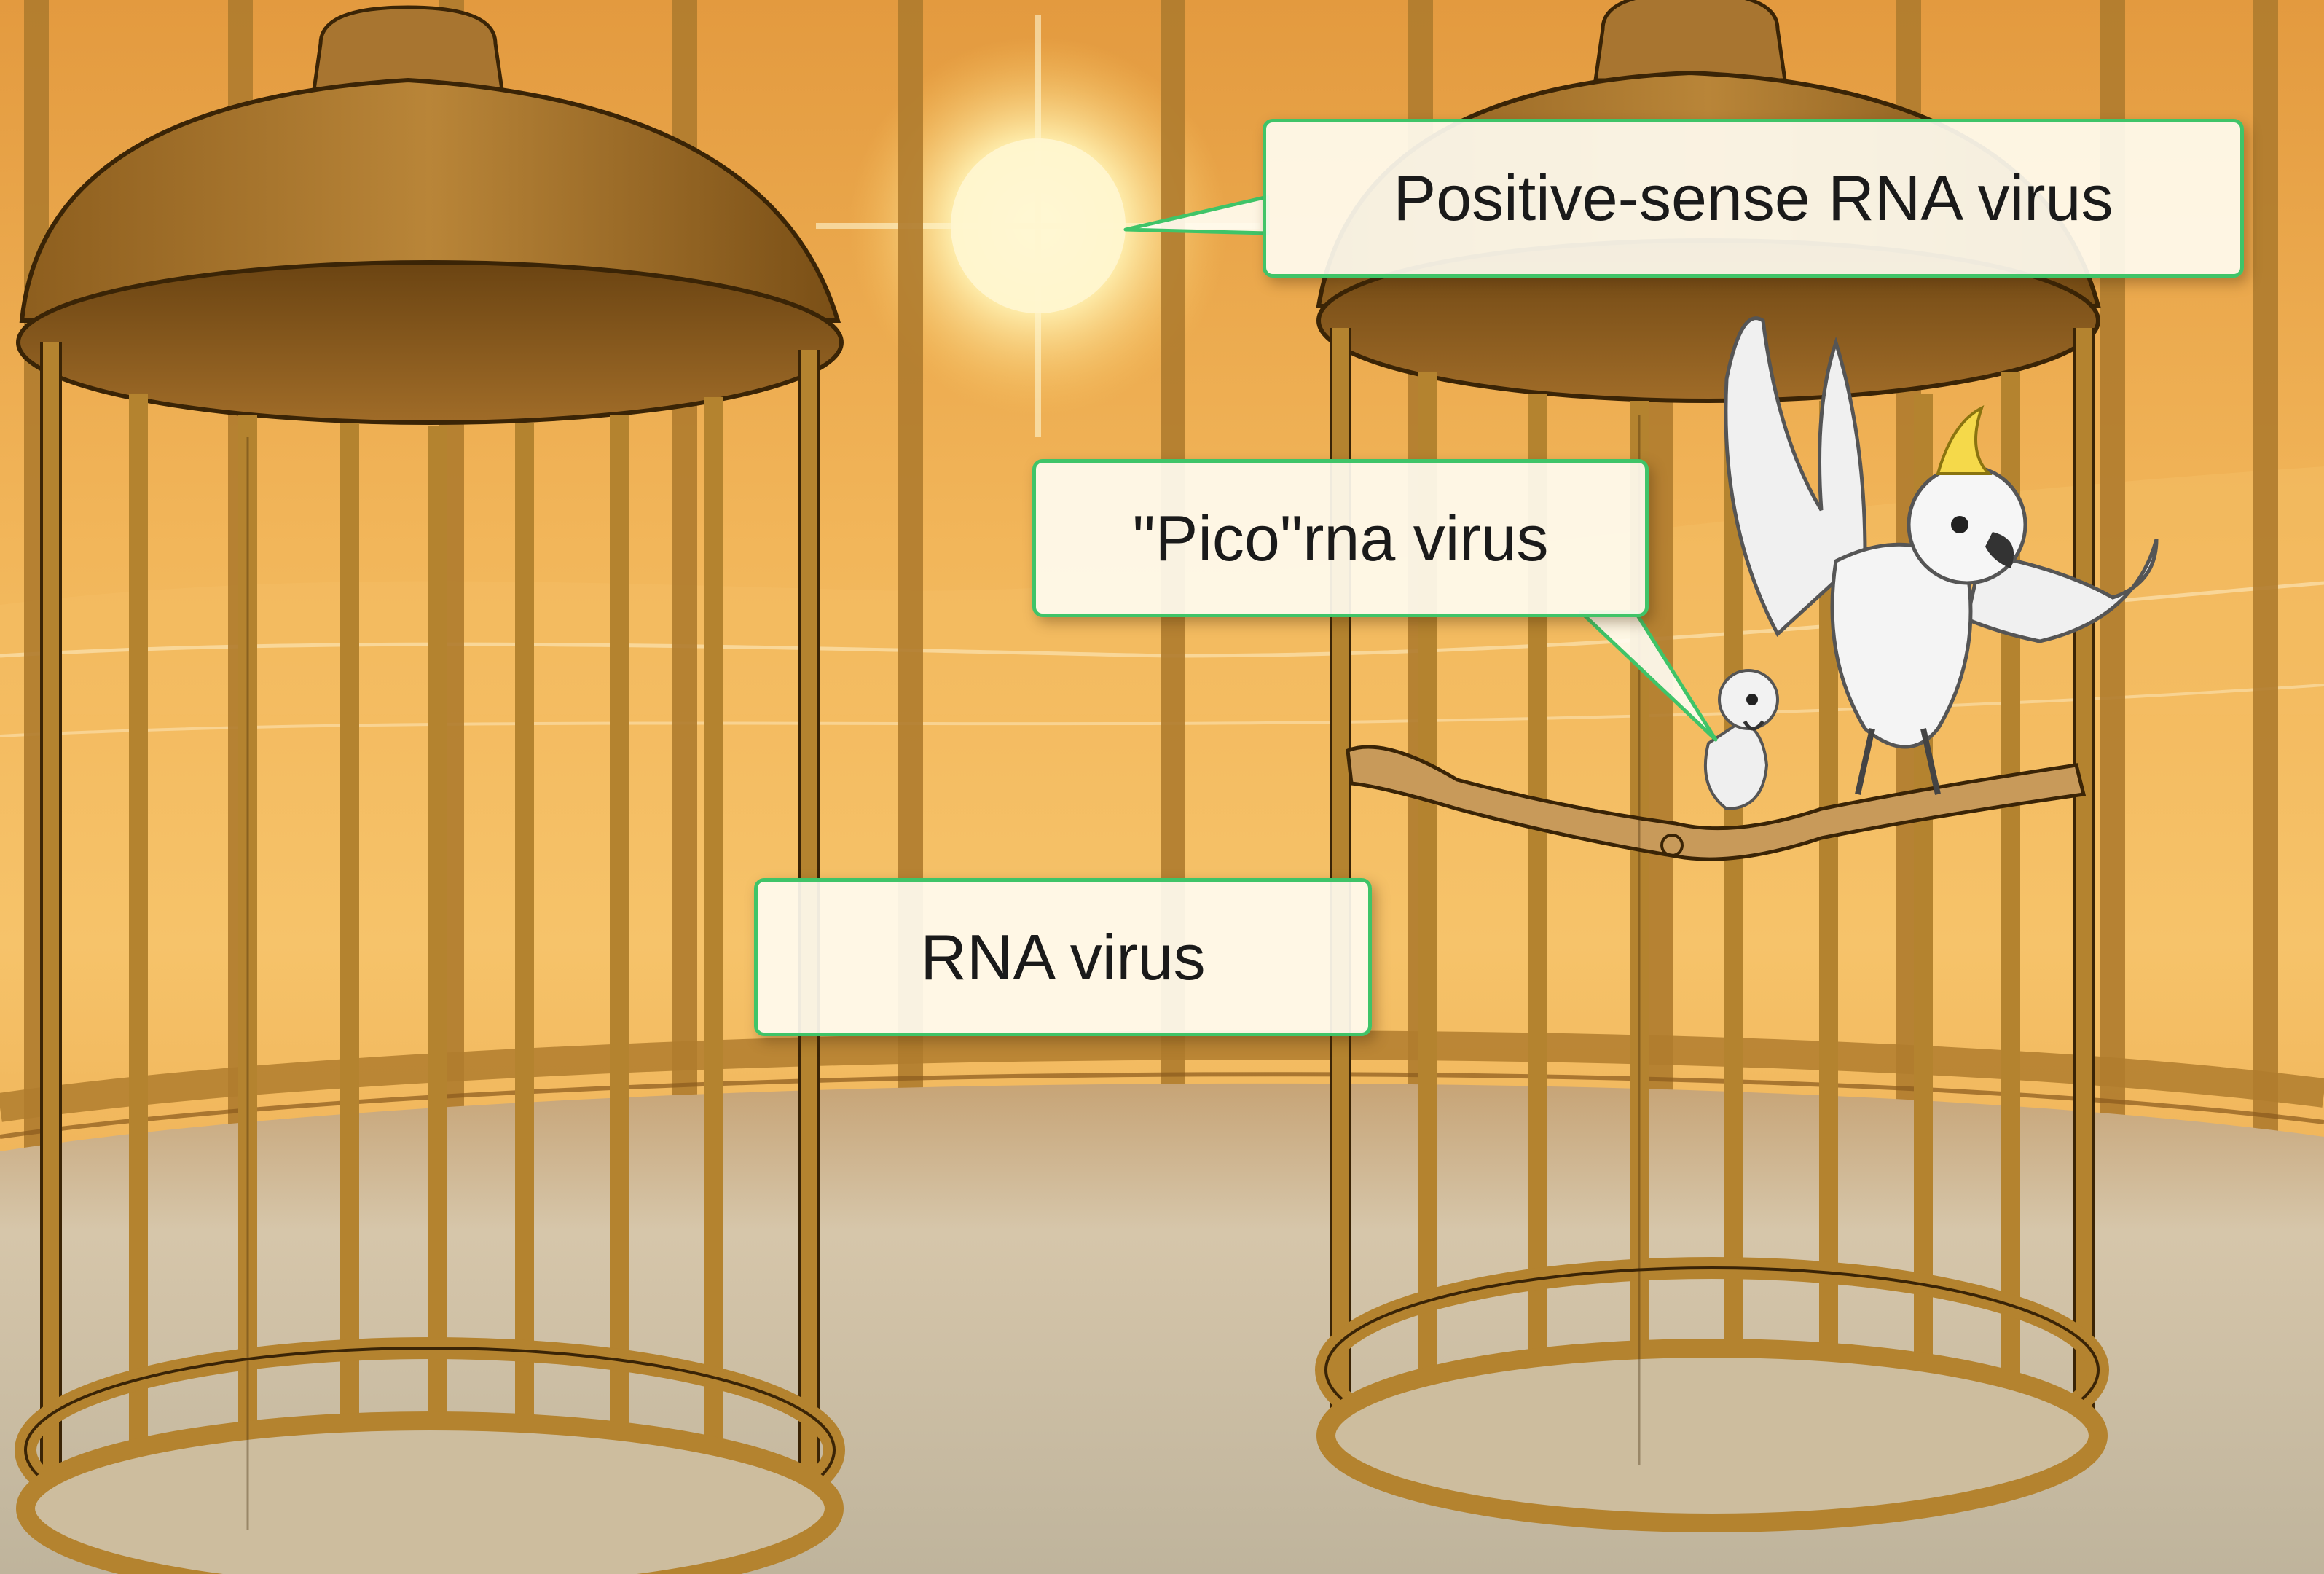 This screenshot has height=1574, width=2324. I want to click on callout-rna-text: RNA virus, so click(1063, 956).